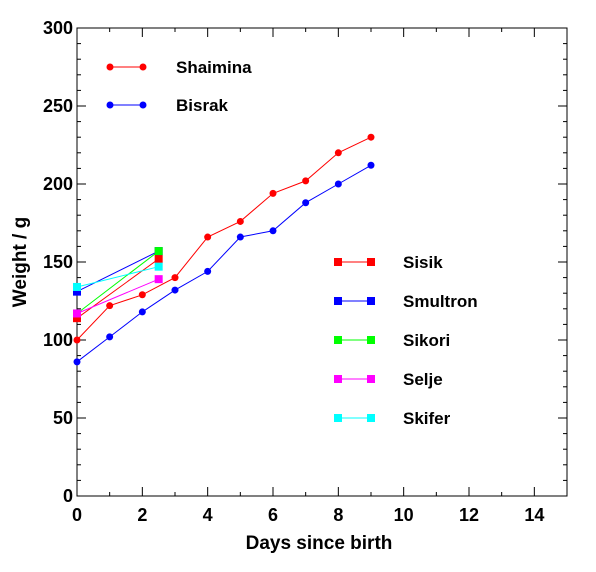  What do you see at coordinates (427, 418) in the screenshot?
I see `legend-label-skifer: Skifer` at bounding box center [427, 418].